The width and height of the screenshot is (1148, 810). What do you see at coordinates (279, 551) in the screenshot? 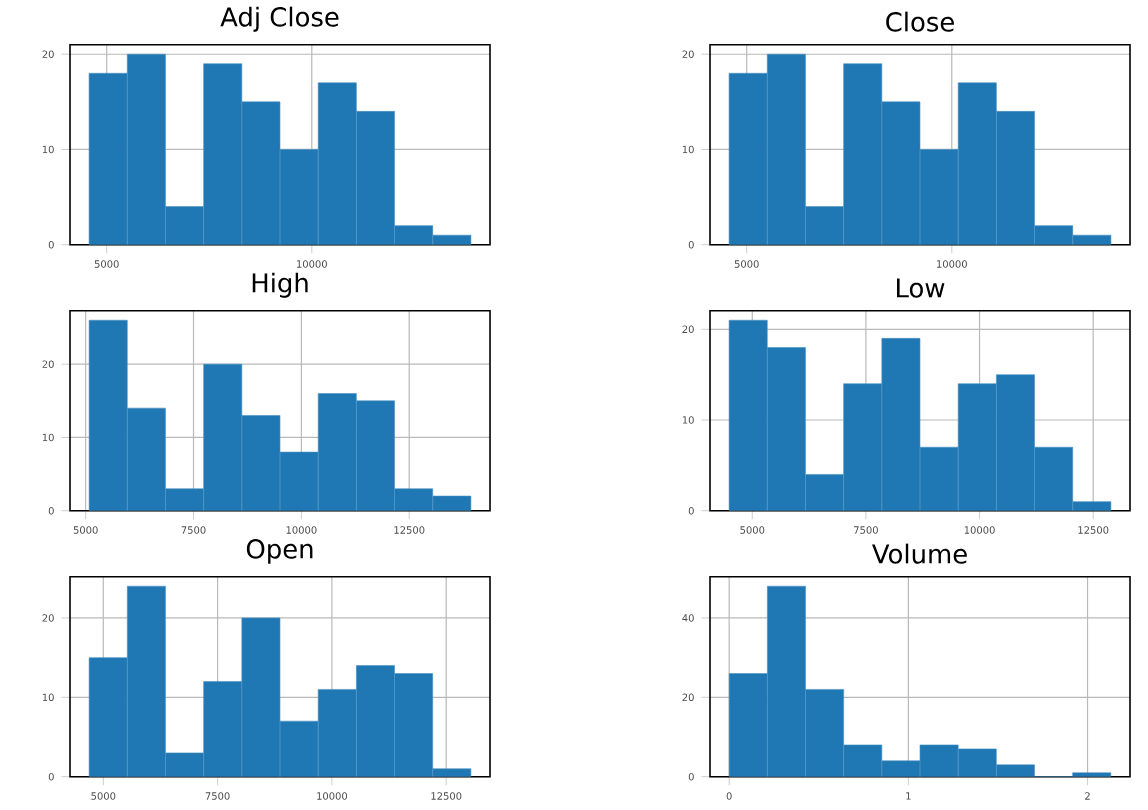
I see `chart-title: Open` at bounding box center [279, 551].